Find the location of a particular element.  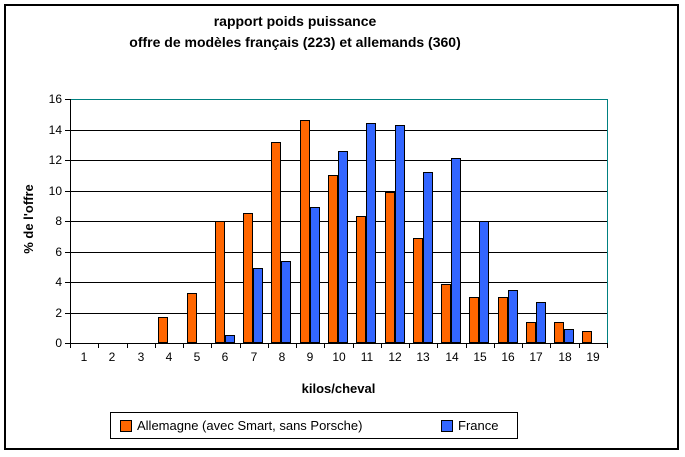

legend-label-allemagne: Allemagne (avec Smart, sans Porsche) is located at coordinates (250, 425).